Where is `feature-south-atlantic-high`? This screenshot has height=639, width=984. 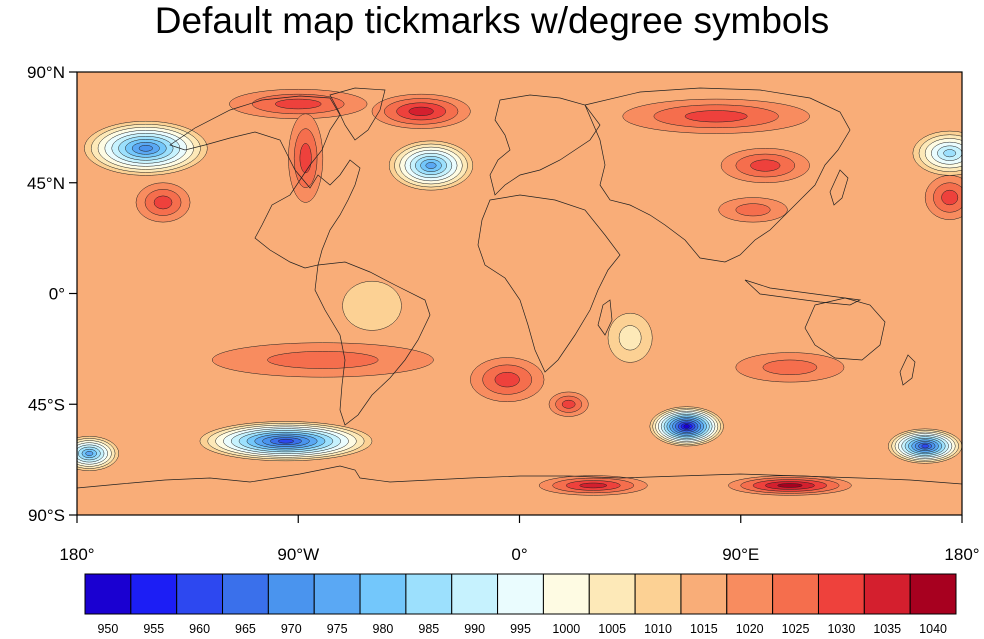 feature-south-atlantic-high is located at coordinates (507, 380).